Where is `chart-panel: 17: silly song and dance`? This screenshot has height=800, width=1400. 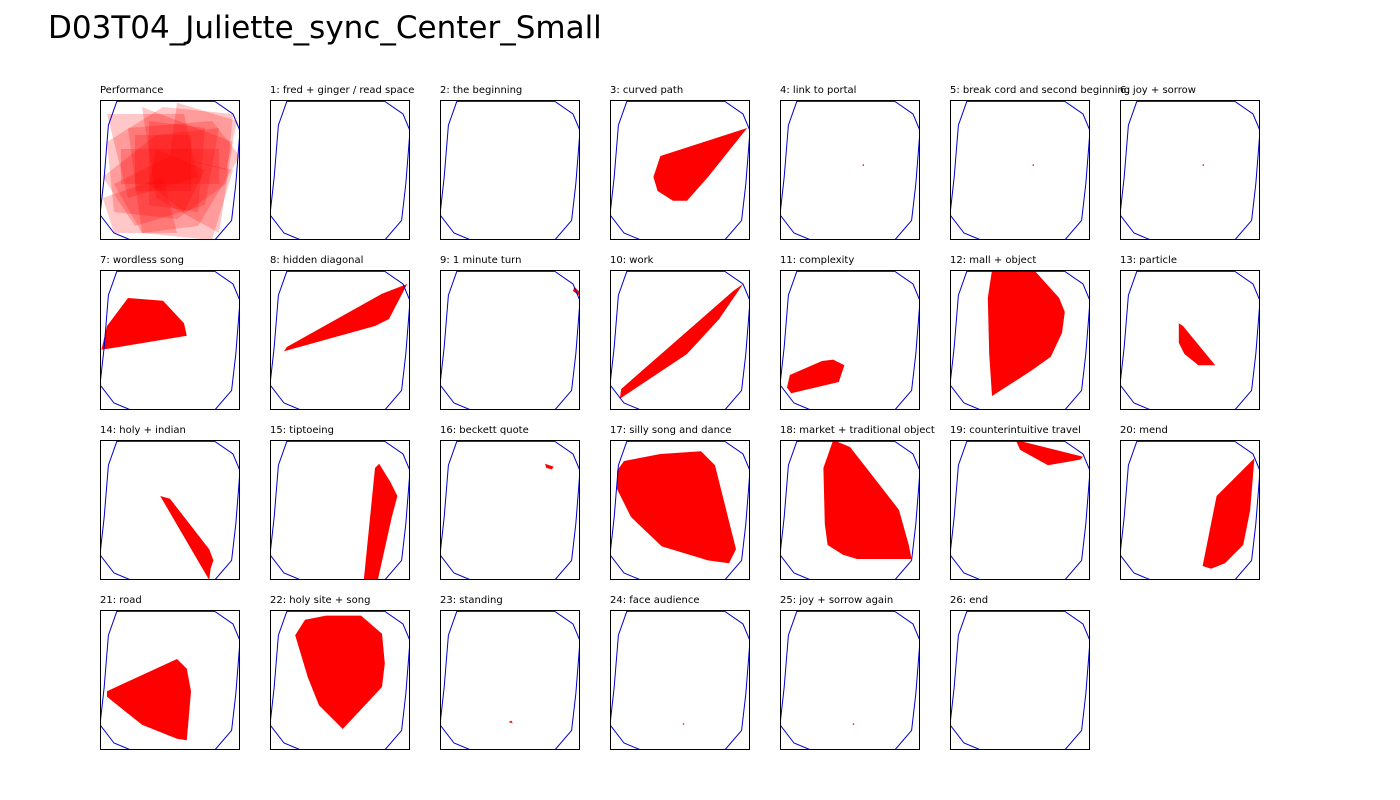 chart-panel: 17: silly song and dance is located at coordinates (680, 502).